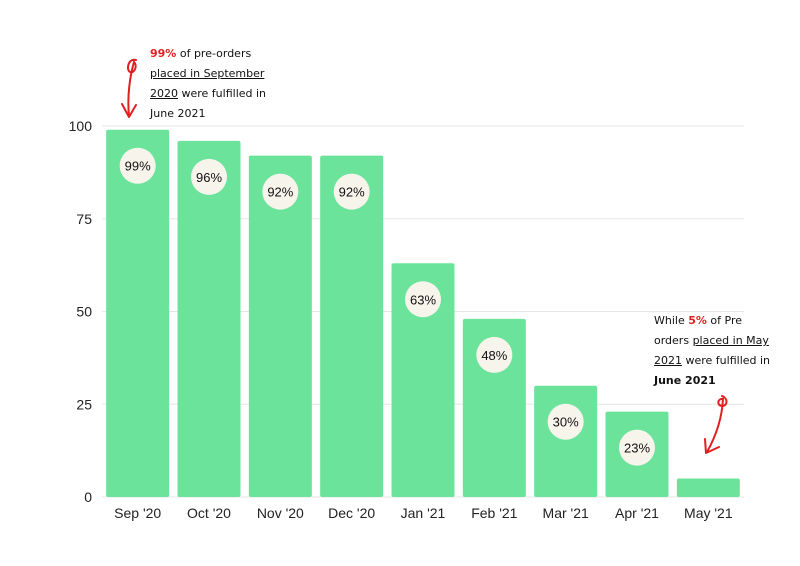 This screenshot has height=566, width=800. What do you see at coordinates (280, 513) in the screenshot?
I see `x-tick-label-2: Nov '20` at bounding box center [280, 513].